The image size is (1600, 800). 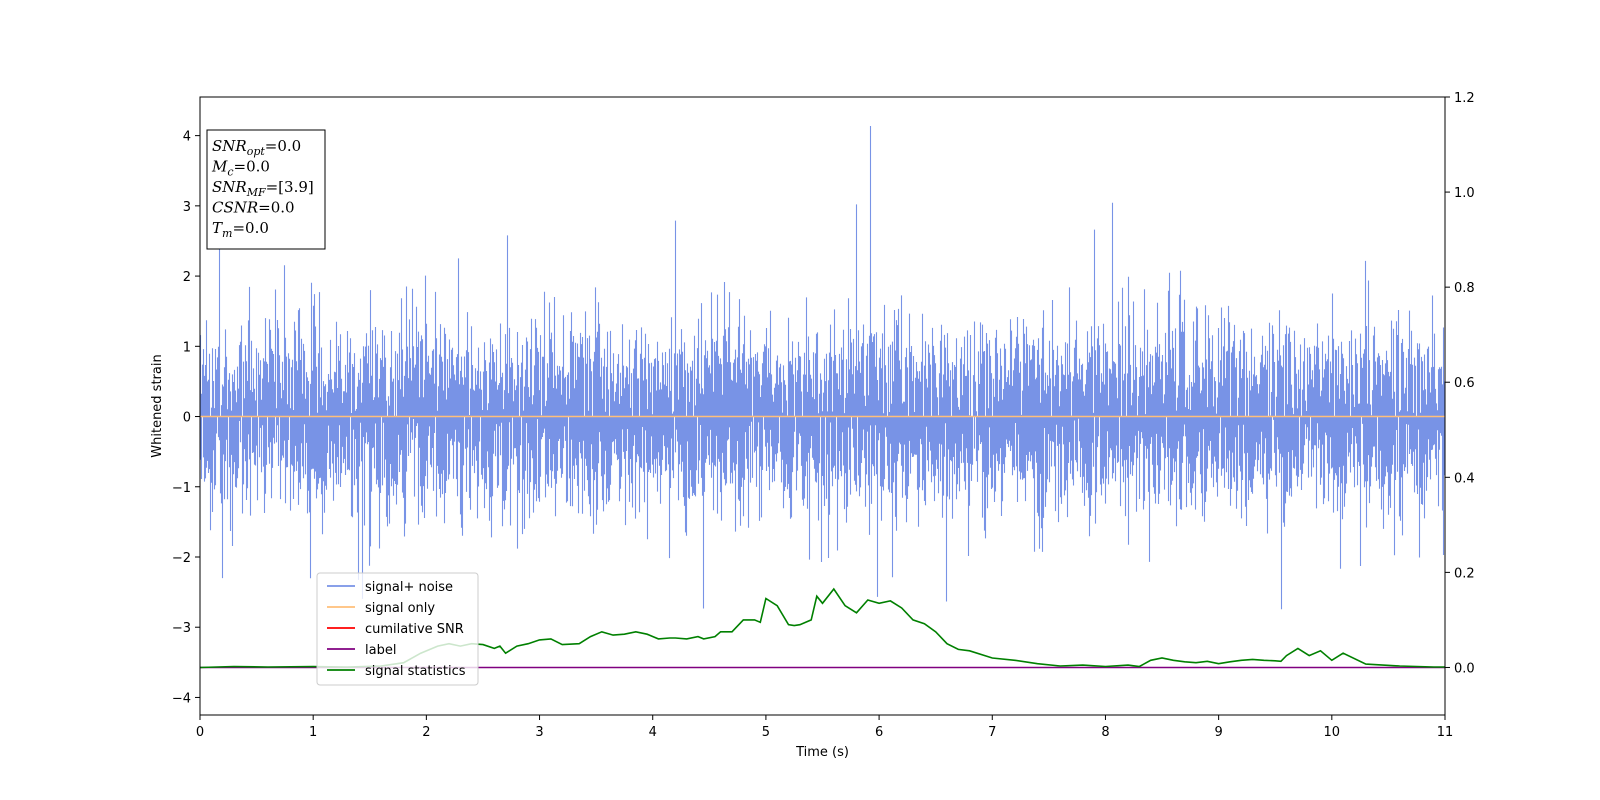 What do you see at coordinates (824, 727) in the screenshot?
I see `x-axis: 0 1 2 3 4 5 6 7 8 9 10 11` at bounding box center [824, 727].